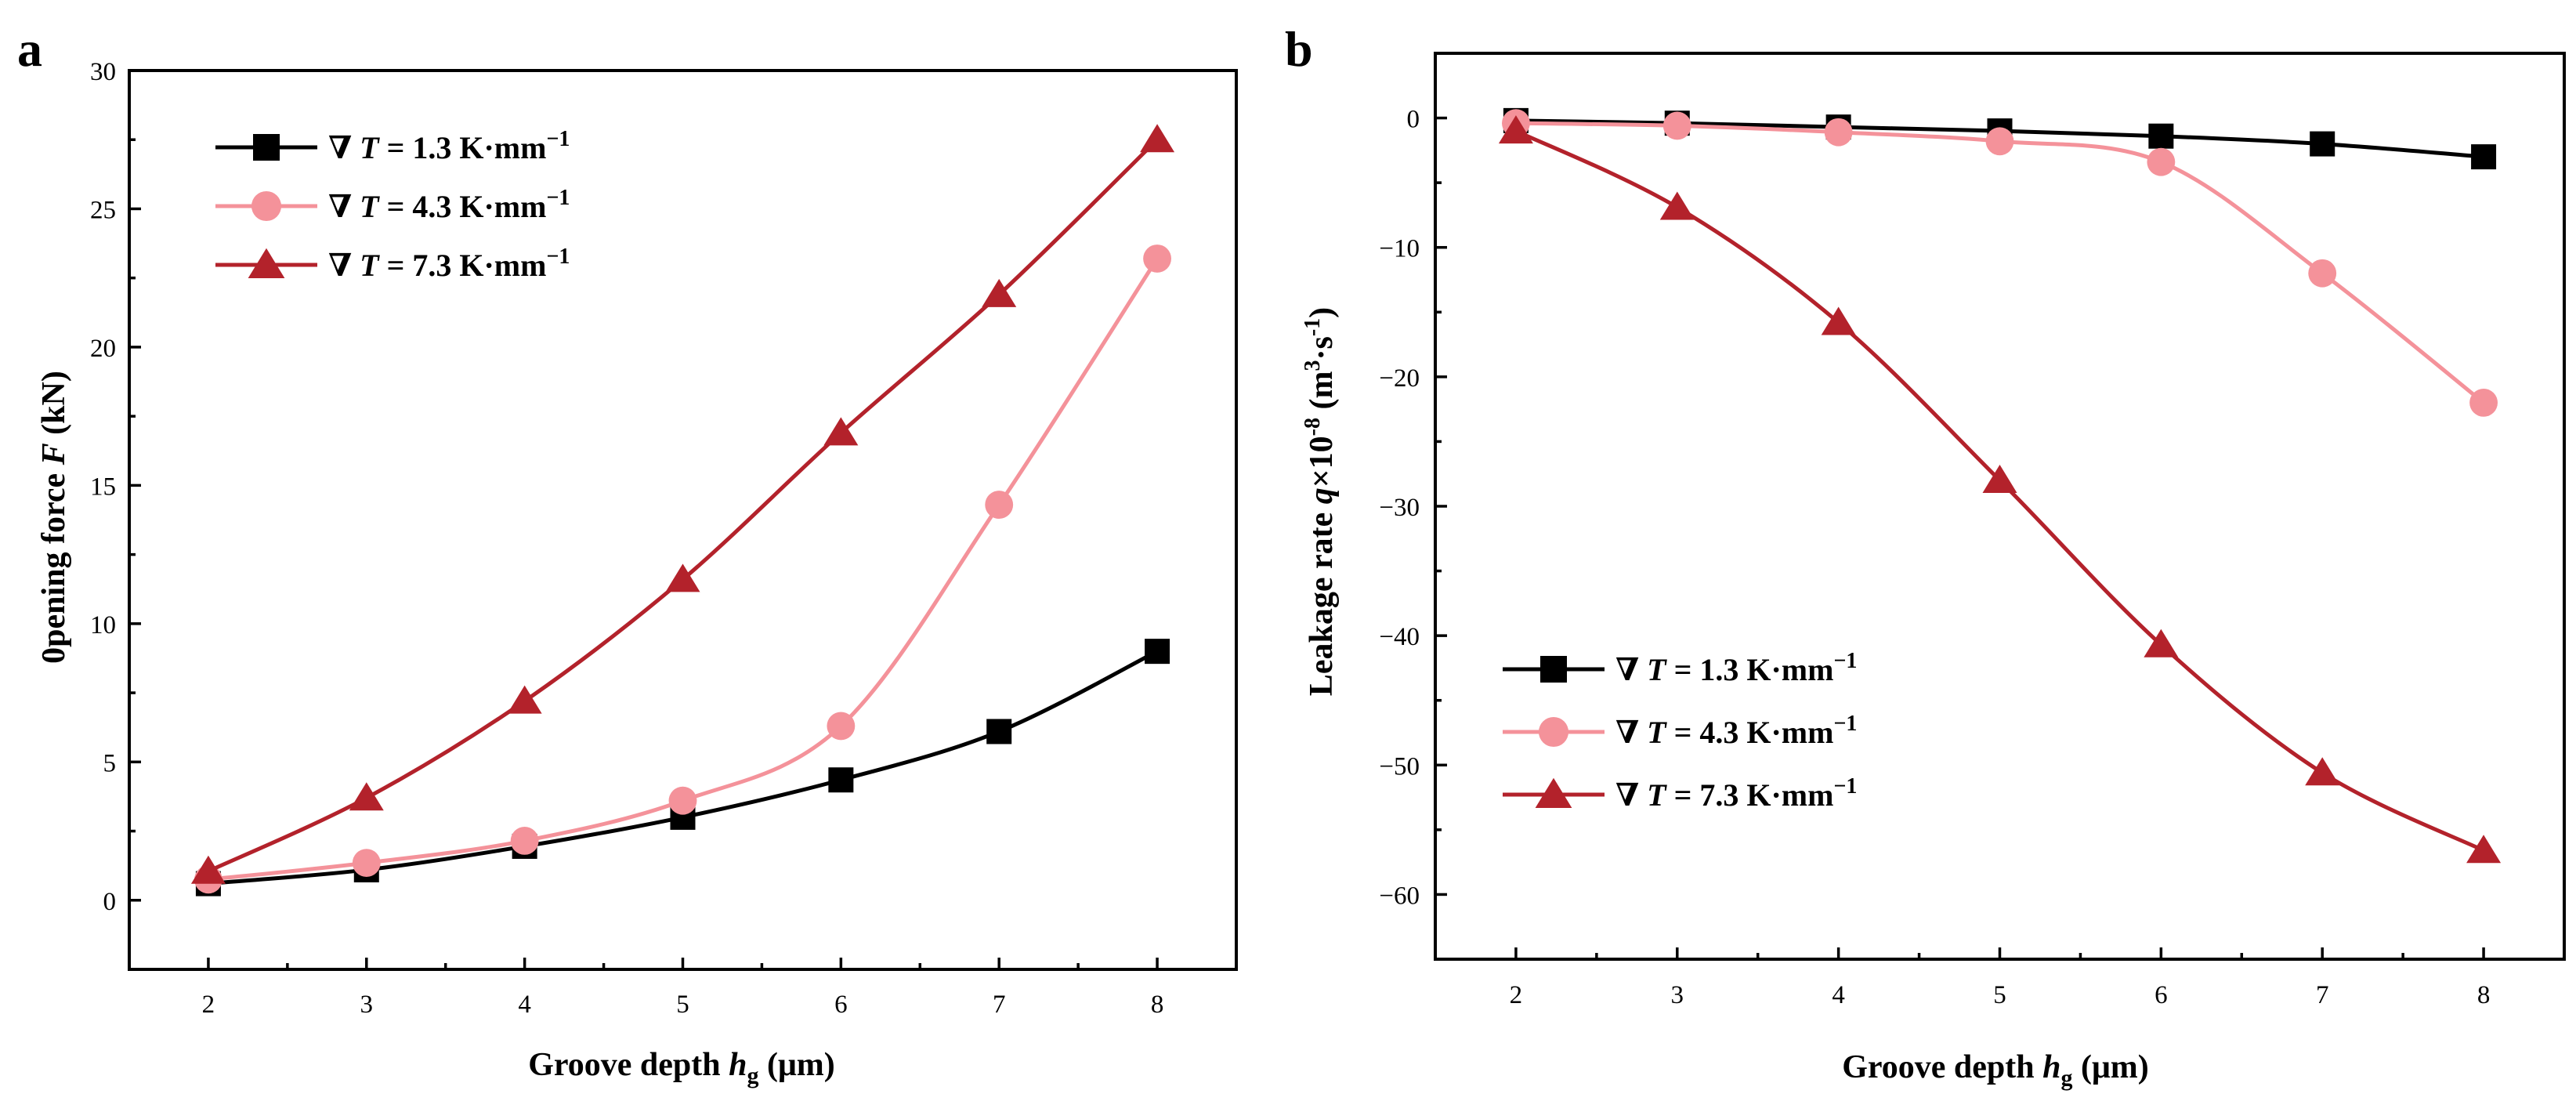 The width and height of the screenshot is (2576, 1112). Describe the element at coordinates (103, 625) in the screenshot. I see `y-tick-label: 10` at that location.